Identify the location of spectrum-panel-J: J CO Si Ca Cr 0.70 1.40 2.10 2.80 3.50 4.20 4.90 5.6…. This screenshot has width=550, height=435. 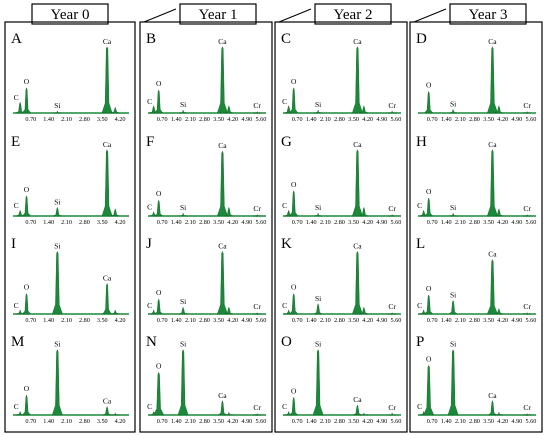
(206, 280).